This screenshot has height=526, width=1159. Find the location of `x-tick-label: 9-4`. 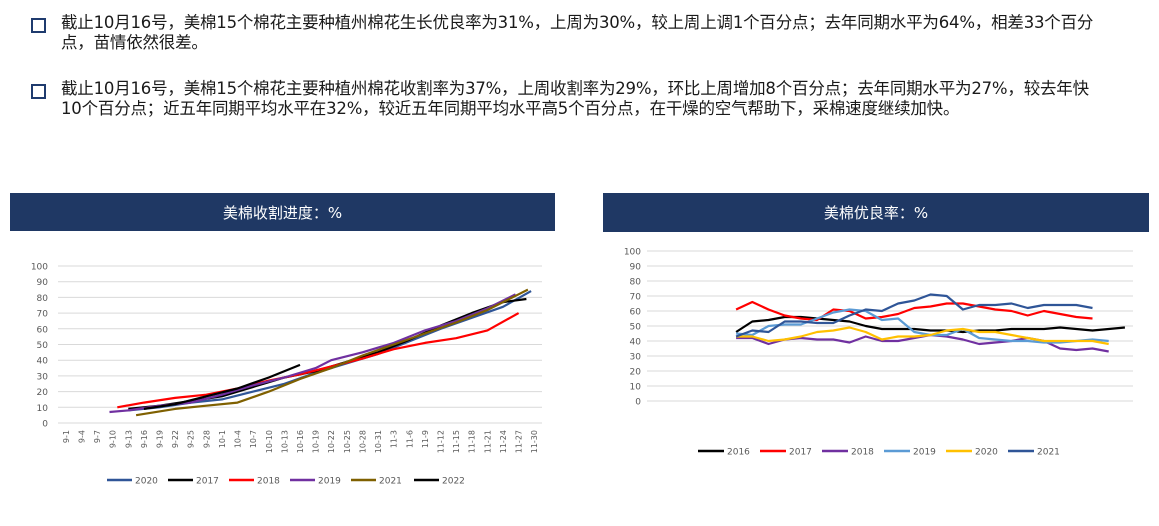

x-tick-label: 9-4 is located at coordinates (81, 436).